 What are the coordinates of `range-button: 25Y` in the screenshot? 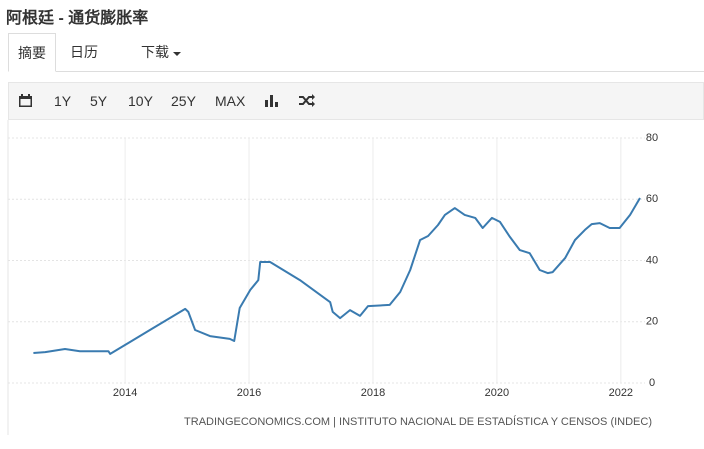 It's located at (183, 101).